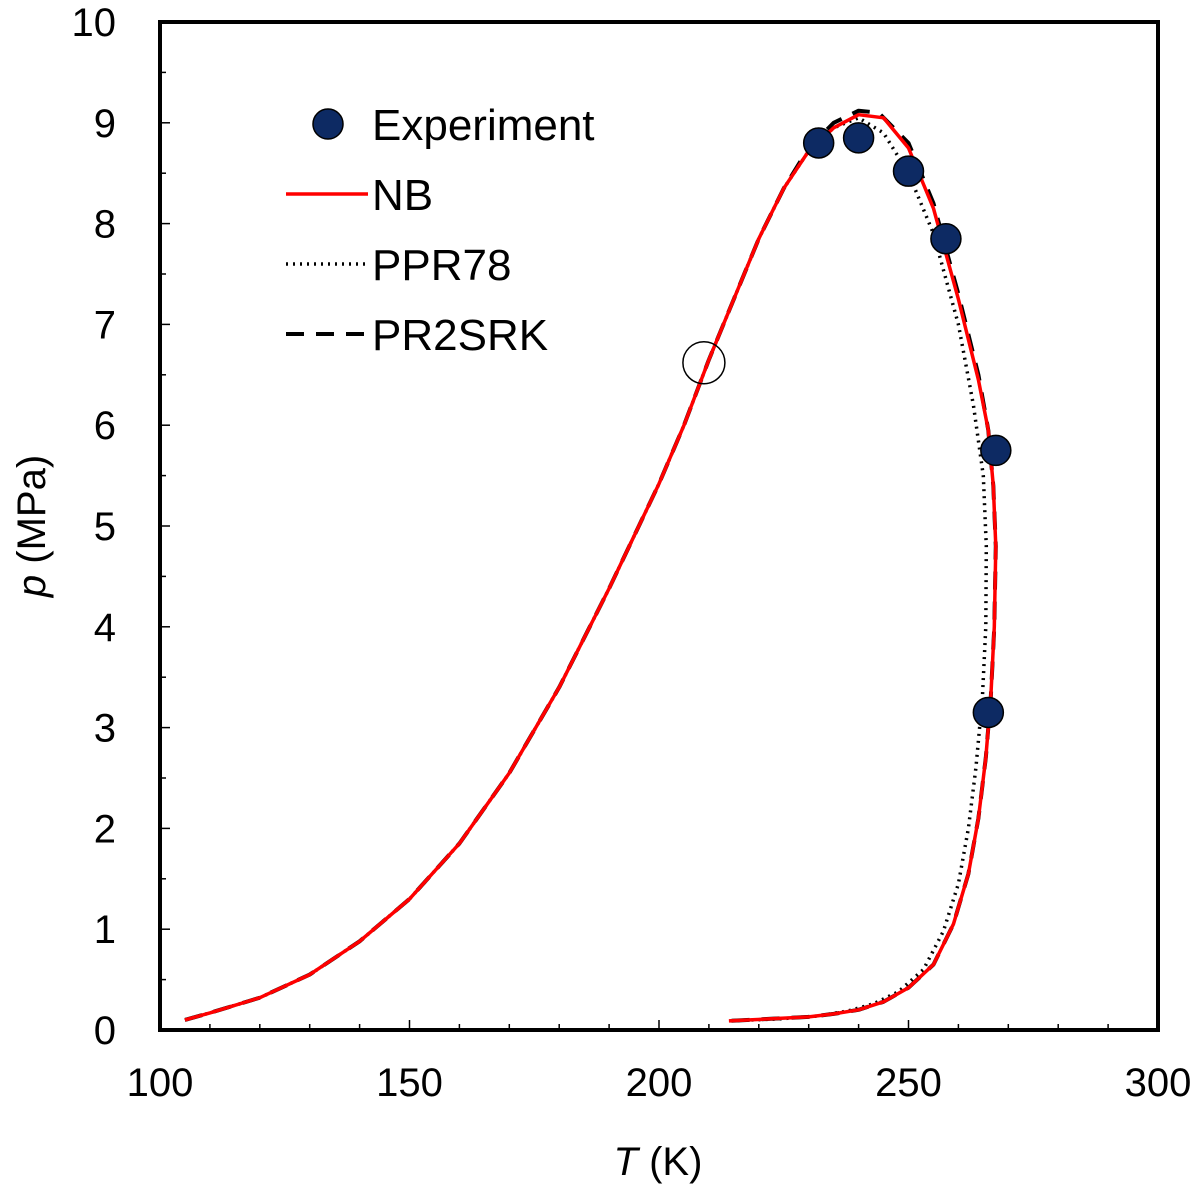 The height and width of the screenshot is (1191, 1200). I want to click on x-tick-label: 200, so click(659, 1083).